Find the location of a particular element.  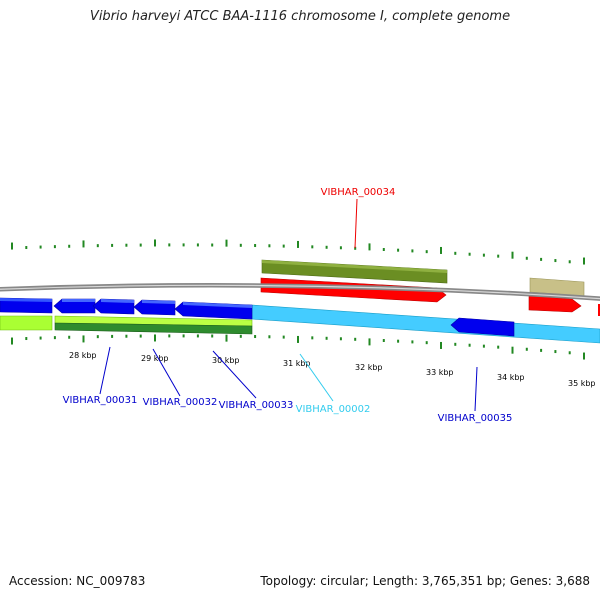

gene-label-00034: VIBHAR_00034 is located at coordinates (358, 192).